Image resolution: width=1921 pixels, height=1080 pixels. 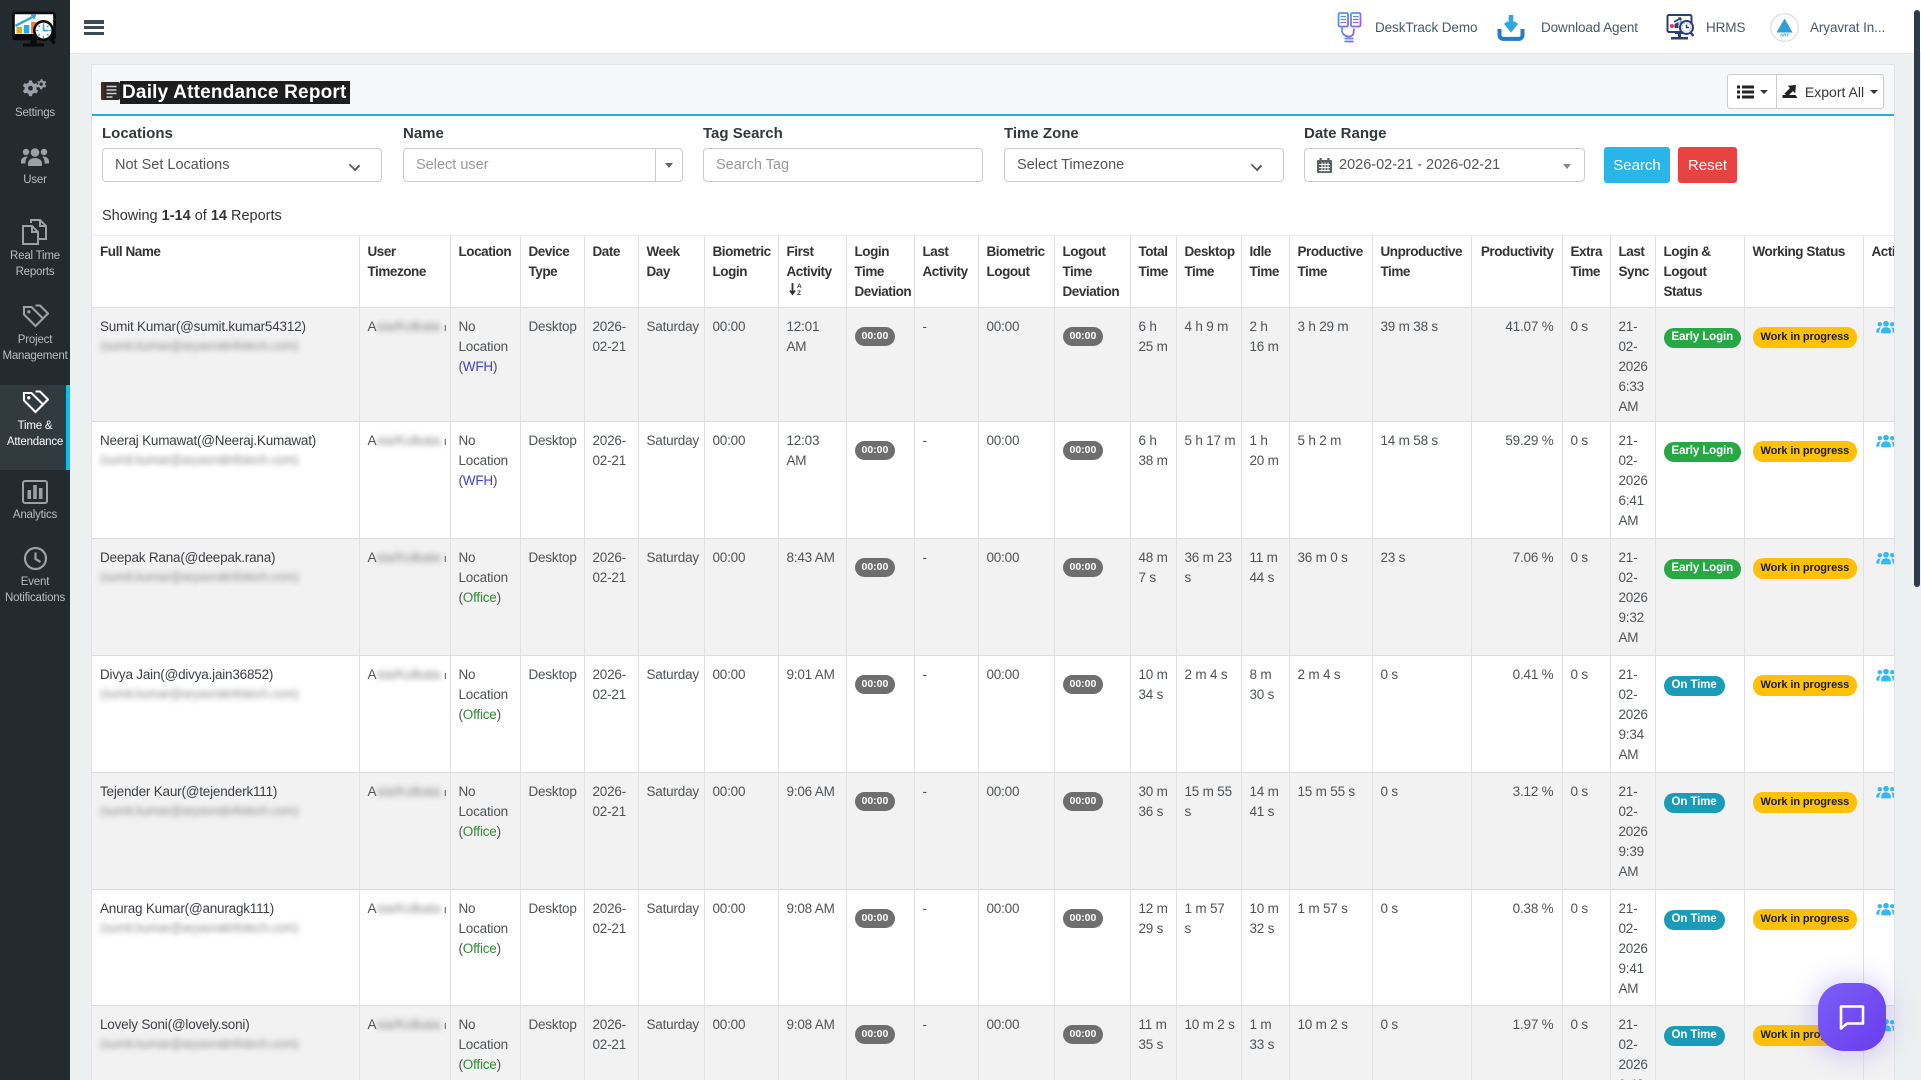 I want to click on svg-text: ARY, so click(x=1784, y=35).